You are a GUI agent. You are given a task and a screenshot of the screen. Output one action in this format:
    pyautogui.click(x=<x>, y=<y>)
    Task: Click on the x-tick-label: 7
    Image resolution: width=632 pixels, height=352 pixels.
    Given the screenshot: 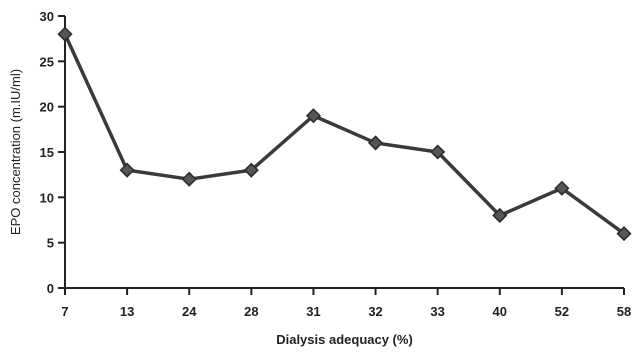 What is the action you would take?
    pyautogui.click(x=64, y=311)
    